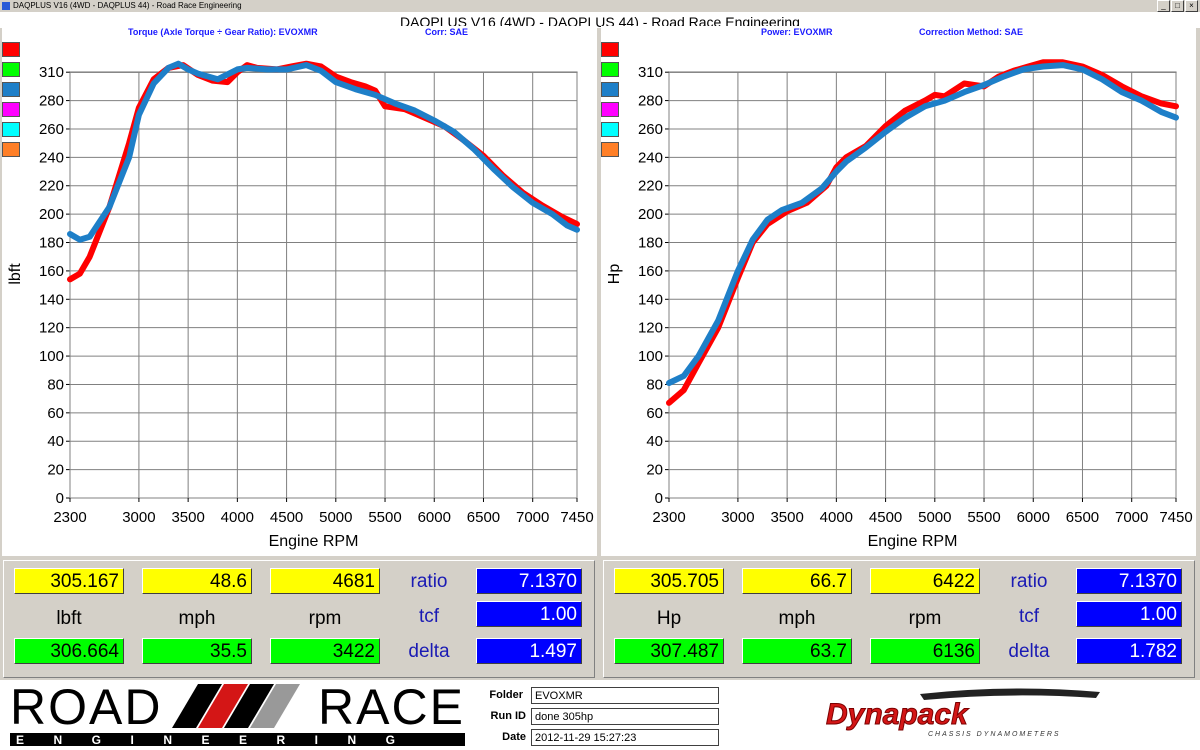 This screenshot has width=1200, height=750. Describe the element at coordinates (323, 151) in the screenshot. I see `series-line-blue` at that location.